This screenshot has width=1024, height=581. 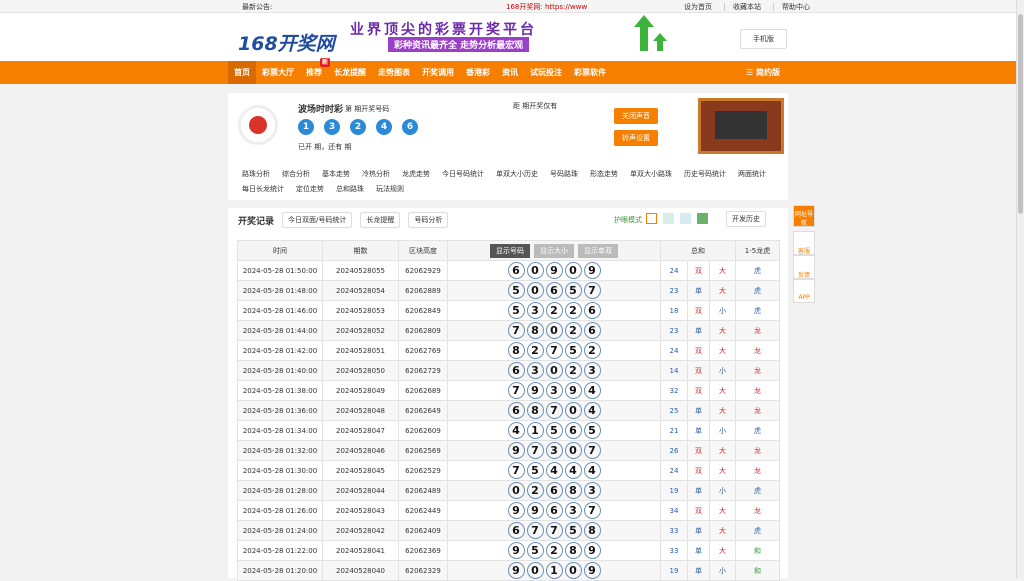 I want to click on nav-item: 香港彩, so click(x=478, y=72).